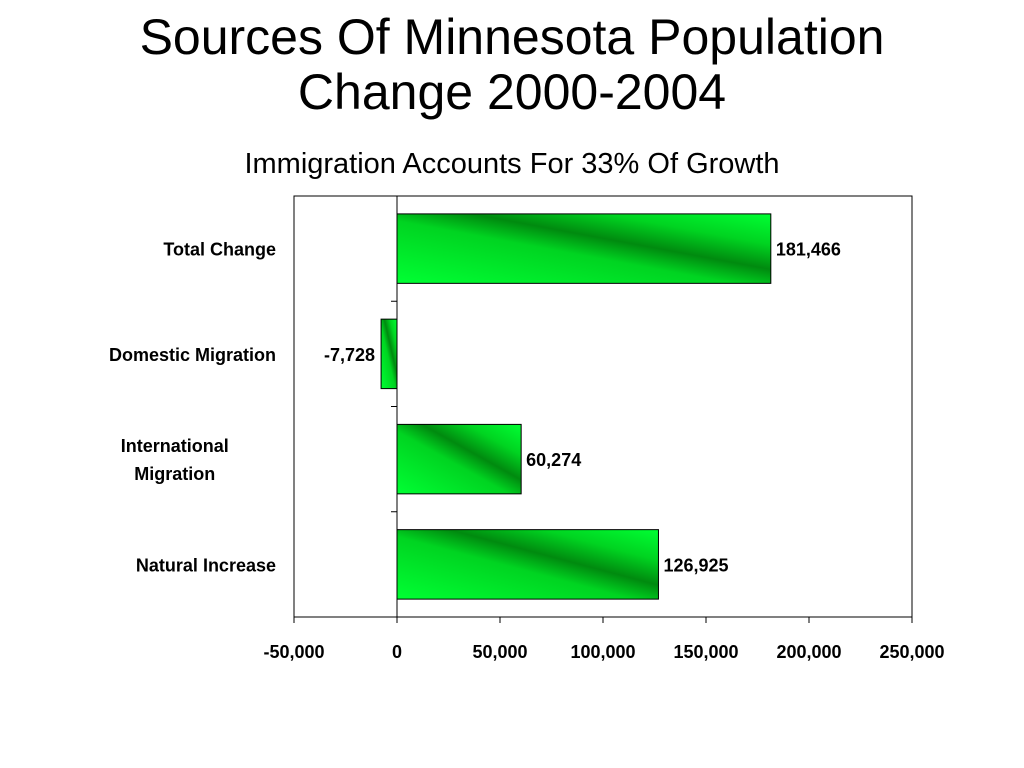 The image size is (1024, 768). What do you see at coordinates (459, 459) in the screenshot?
I see `bar-international-migration` at bounding box center [459, 459].